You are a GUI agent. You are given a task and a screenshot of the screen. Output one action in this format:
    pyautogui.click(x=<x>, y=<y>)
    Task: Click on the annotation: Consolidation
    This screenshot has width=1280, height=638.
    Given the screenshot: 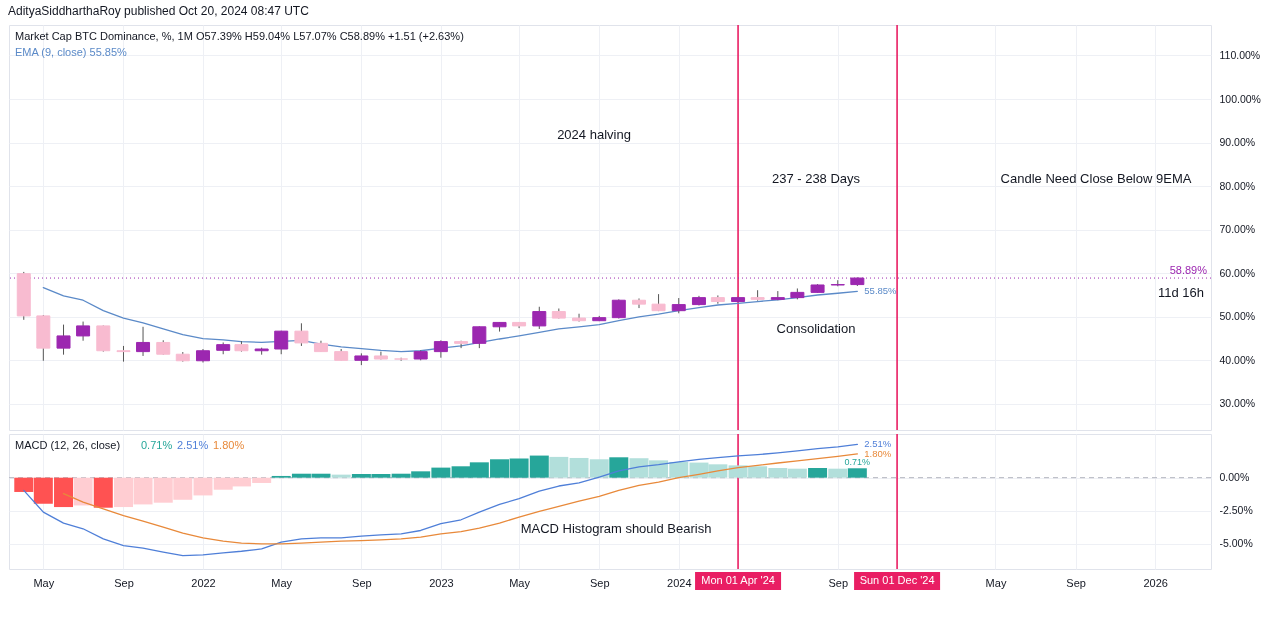 What is the action you would take?
    pyautogui.click(x=816, y=328)
    